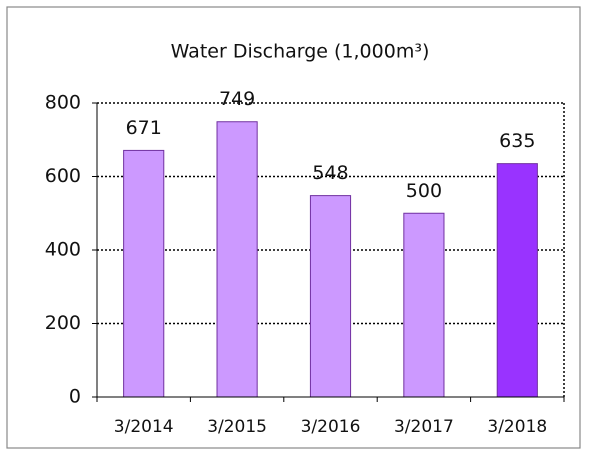 This screenshot has width=589, height=457. Describe the element at coordinates (517, 427) in the screenshot. I see `x-tick-label: 3/2018` at that location.